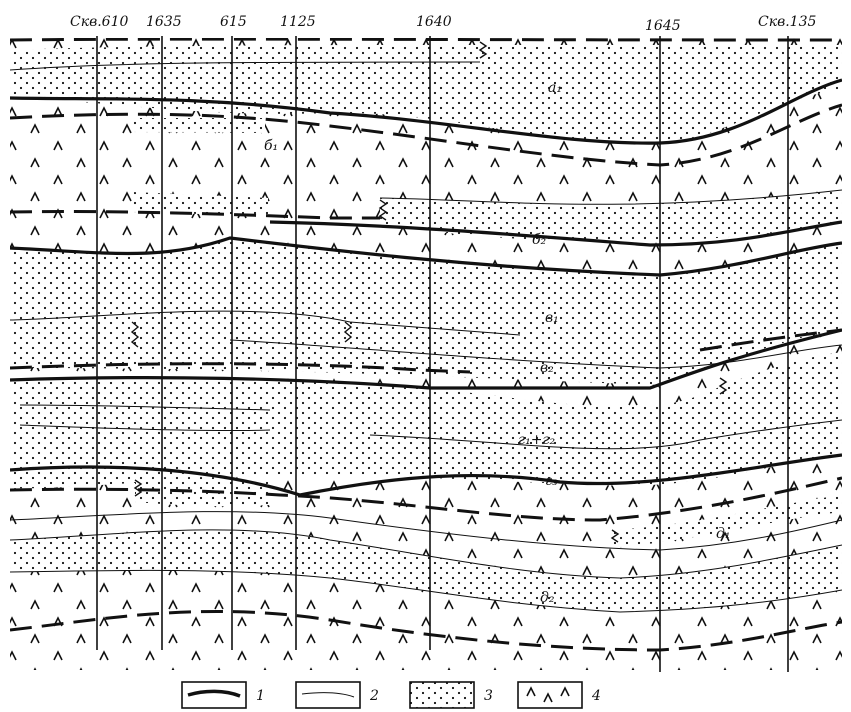  Describe the element at coordinates (99, 22) in the screenshot. I see `well-label-610: Скв.610` at that location.